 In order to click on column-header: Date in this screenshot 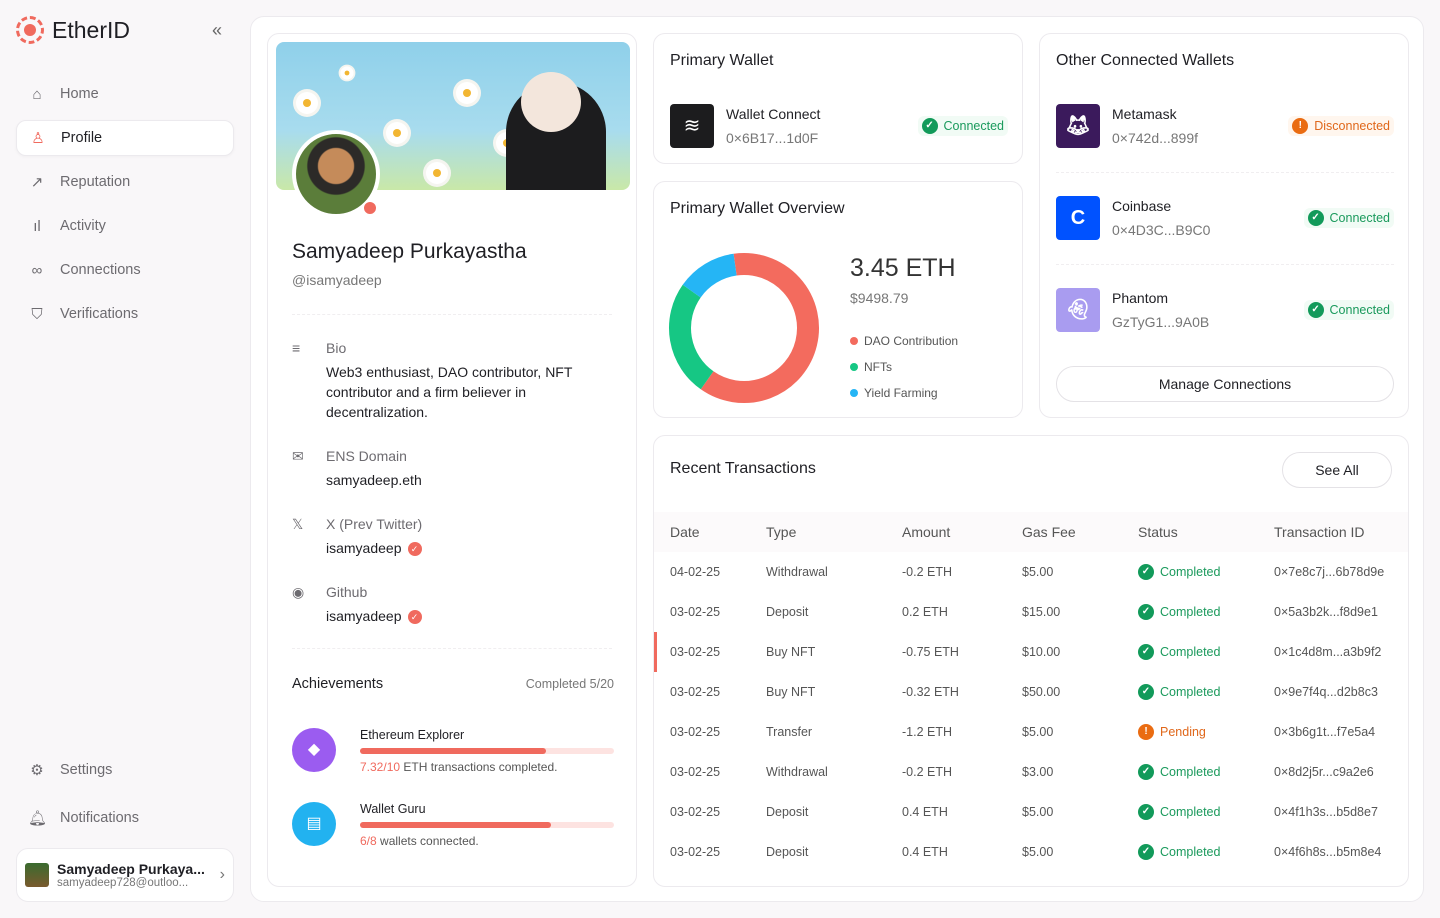, I will do `click(710, 532)`.